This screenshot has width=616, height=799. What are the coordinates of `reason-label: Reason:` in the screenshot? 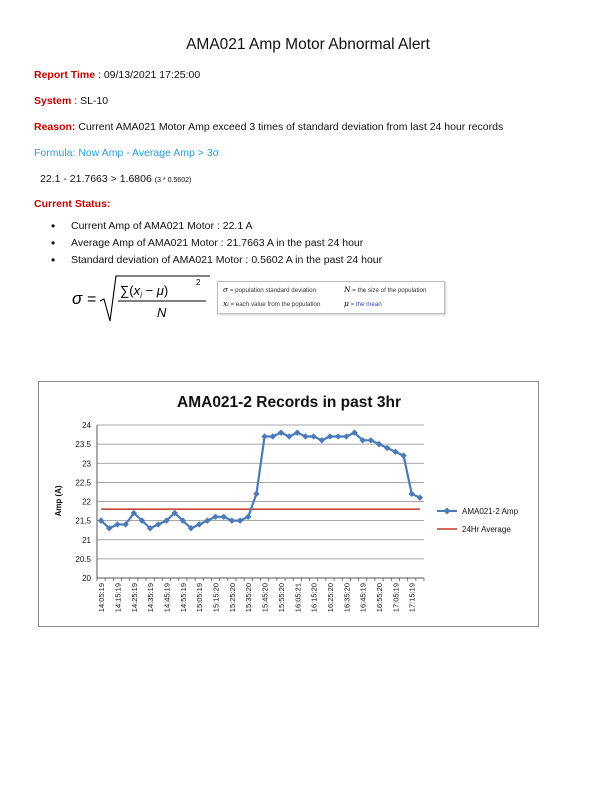 It's located at (55, 127).